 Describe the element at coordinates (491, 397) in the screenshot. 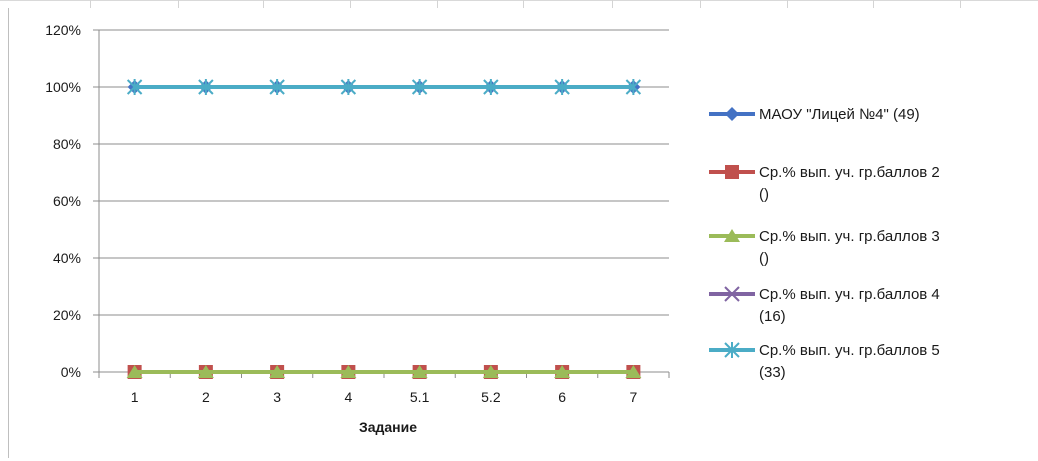

I see `x-tick-label: 5.2` at that location.